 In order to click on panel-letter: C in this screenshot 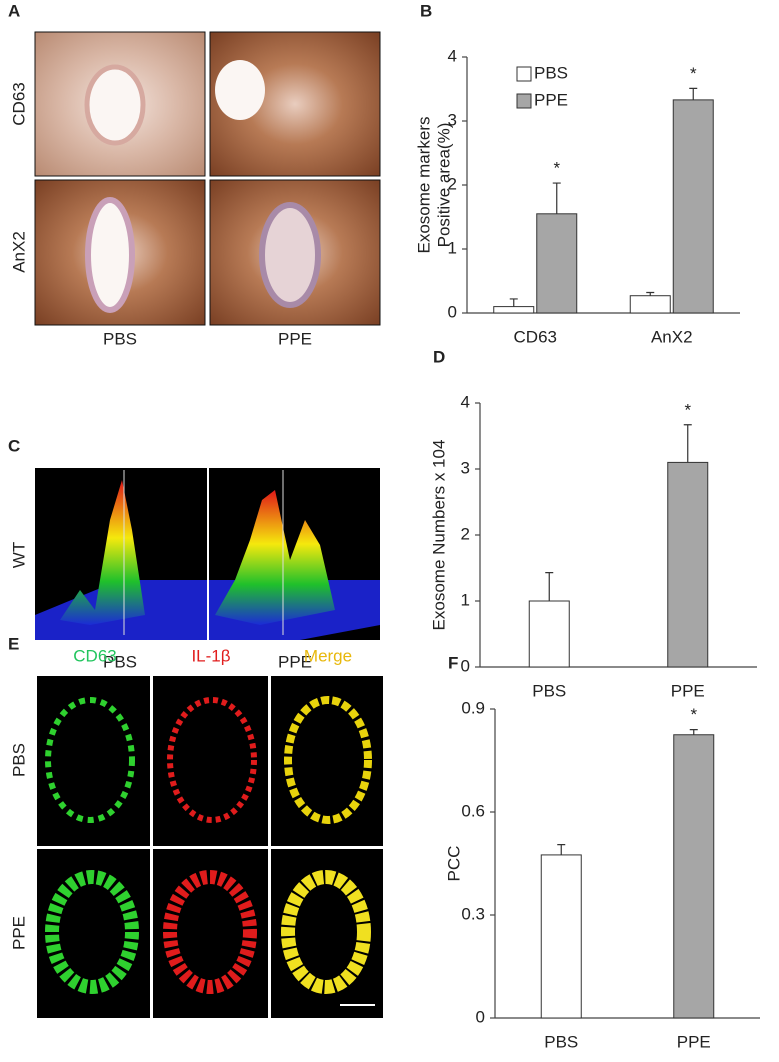, I will do `click(14, 445)`.